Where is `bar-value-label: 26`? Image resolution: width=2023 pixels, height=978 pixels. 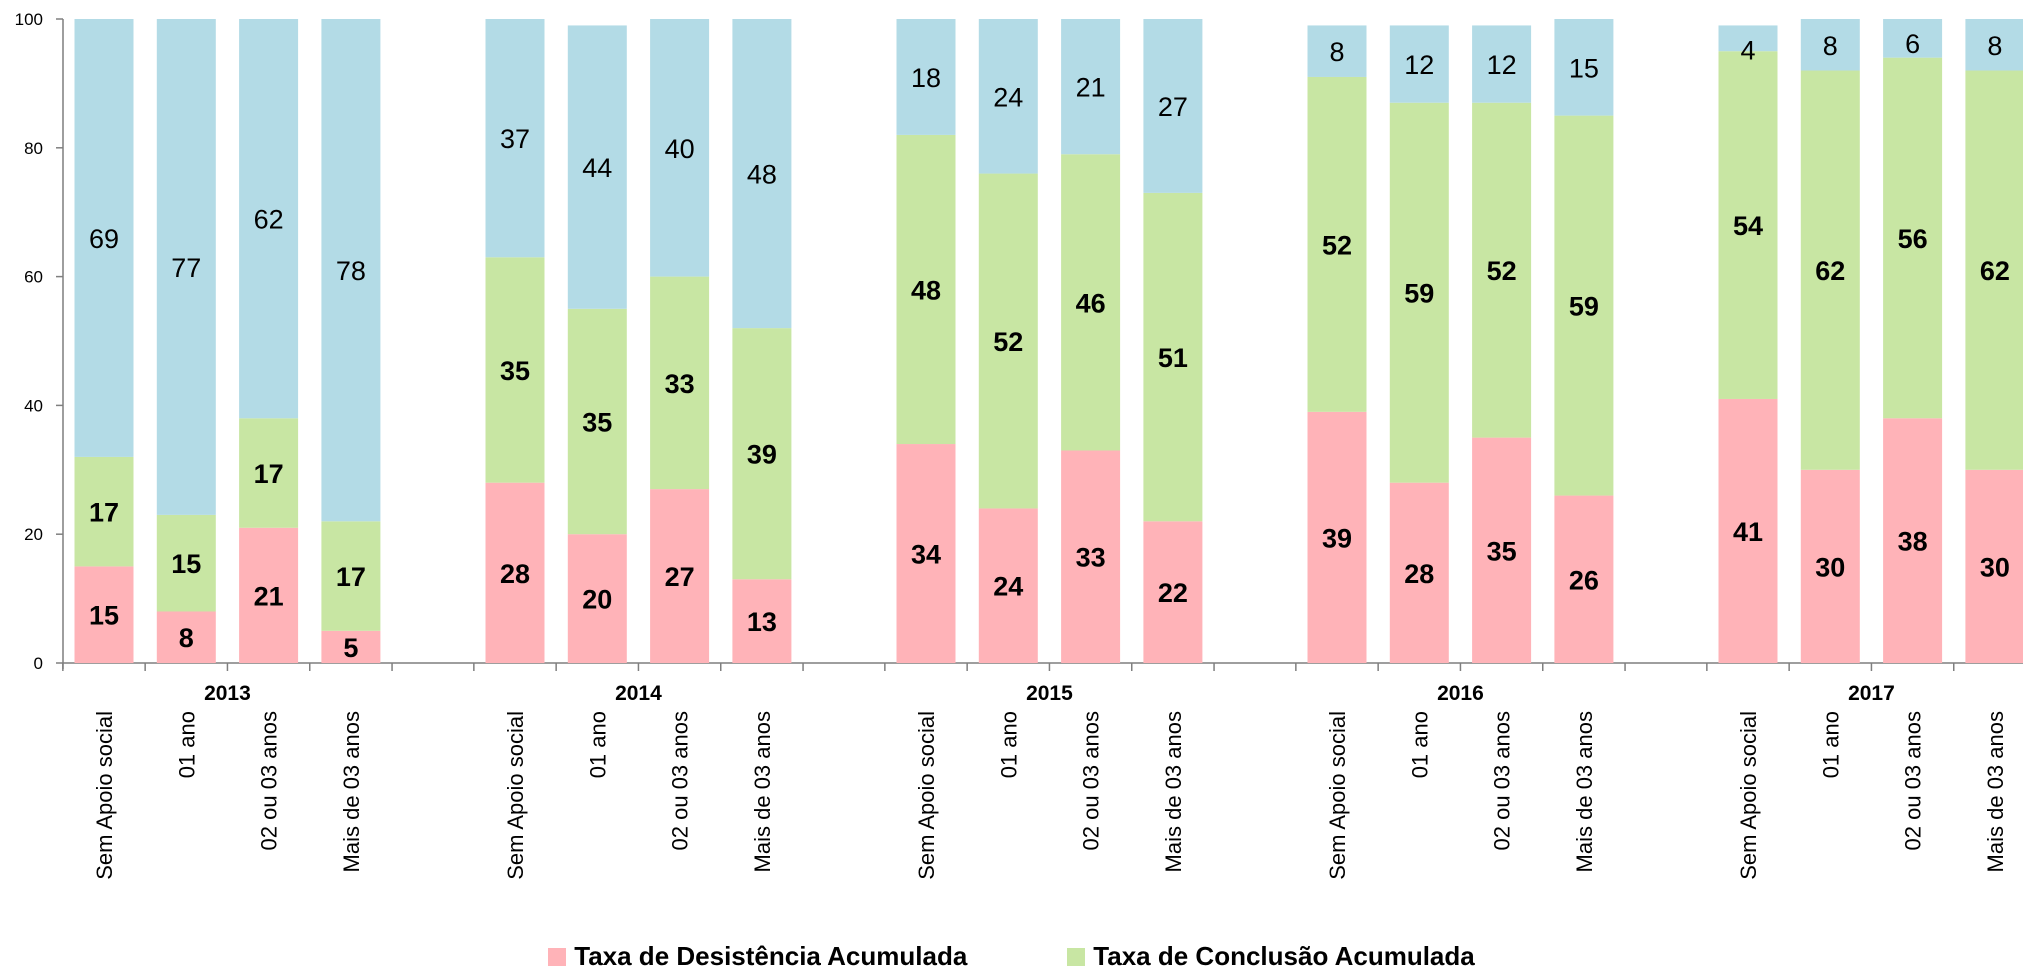
bar-value-label: 26 is located at coordinates (1584, 580).